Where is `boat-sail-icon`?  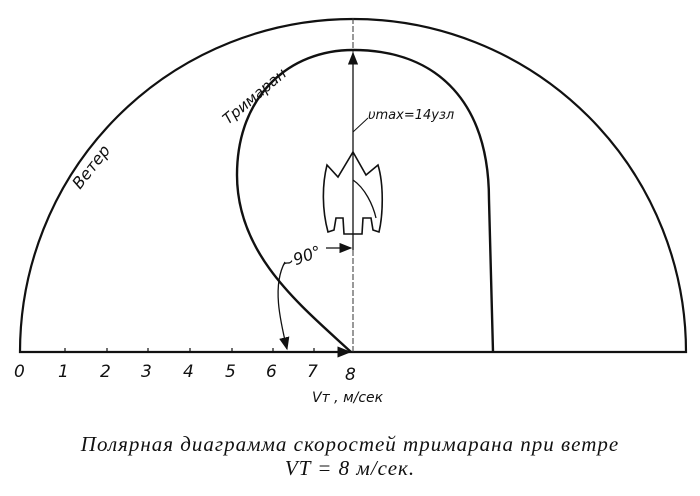
boat-sail-icon is located at coordinates (364, 199).